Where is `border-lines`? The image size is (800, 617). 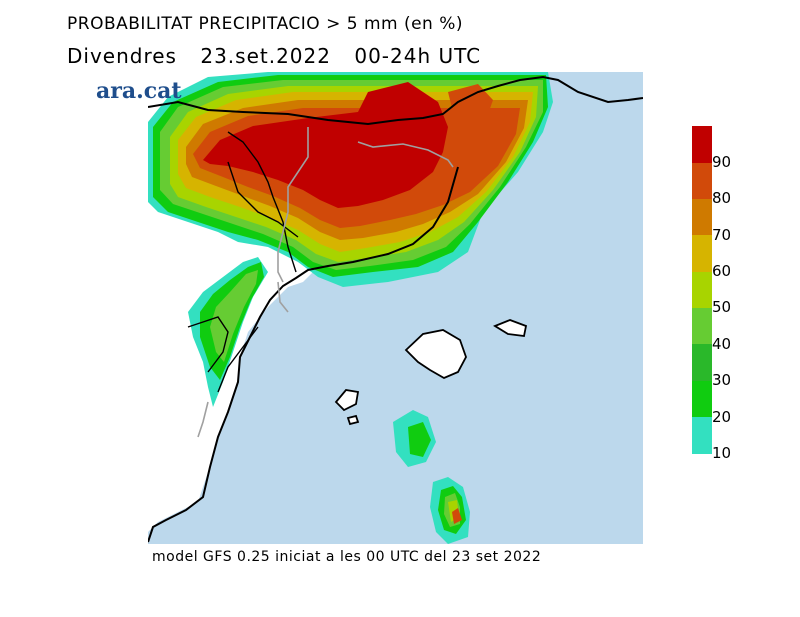 border-lines is located at coordinates (243, 262).